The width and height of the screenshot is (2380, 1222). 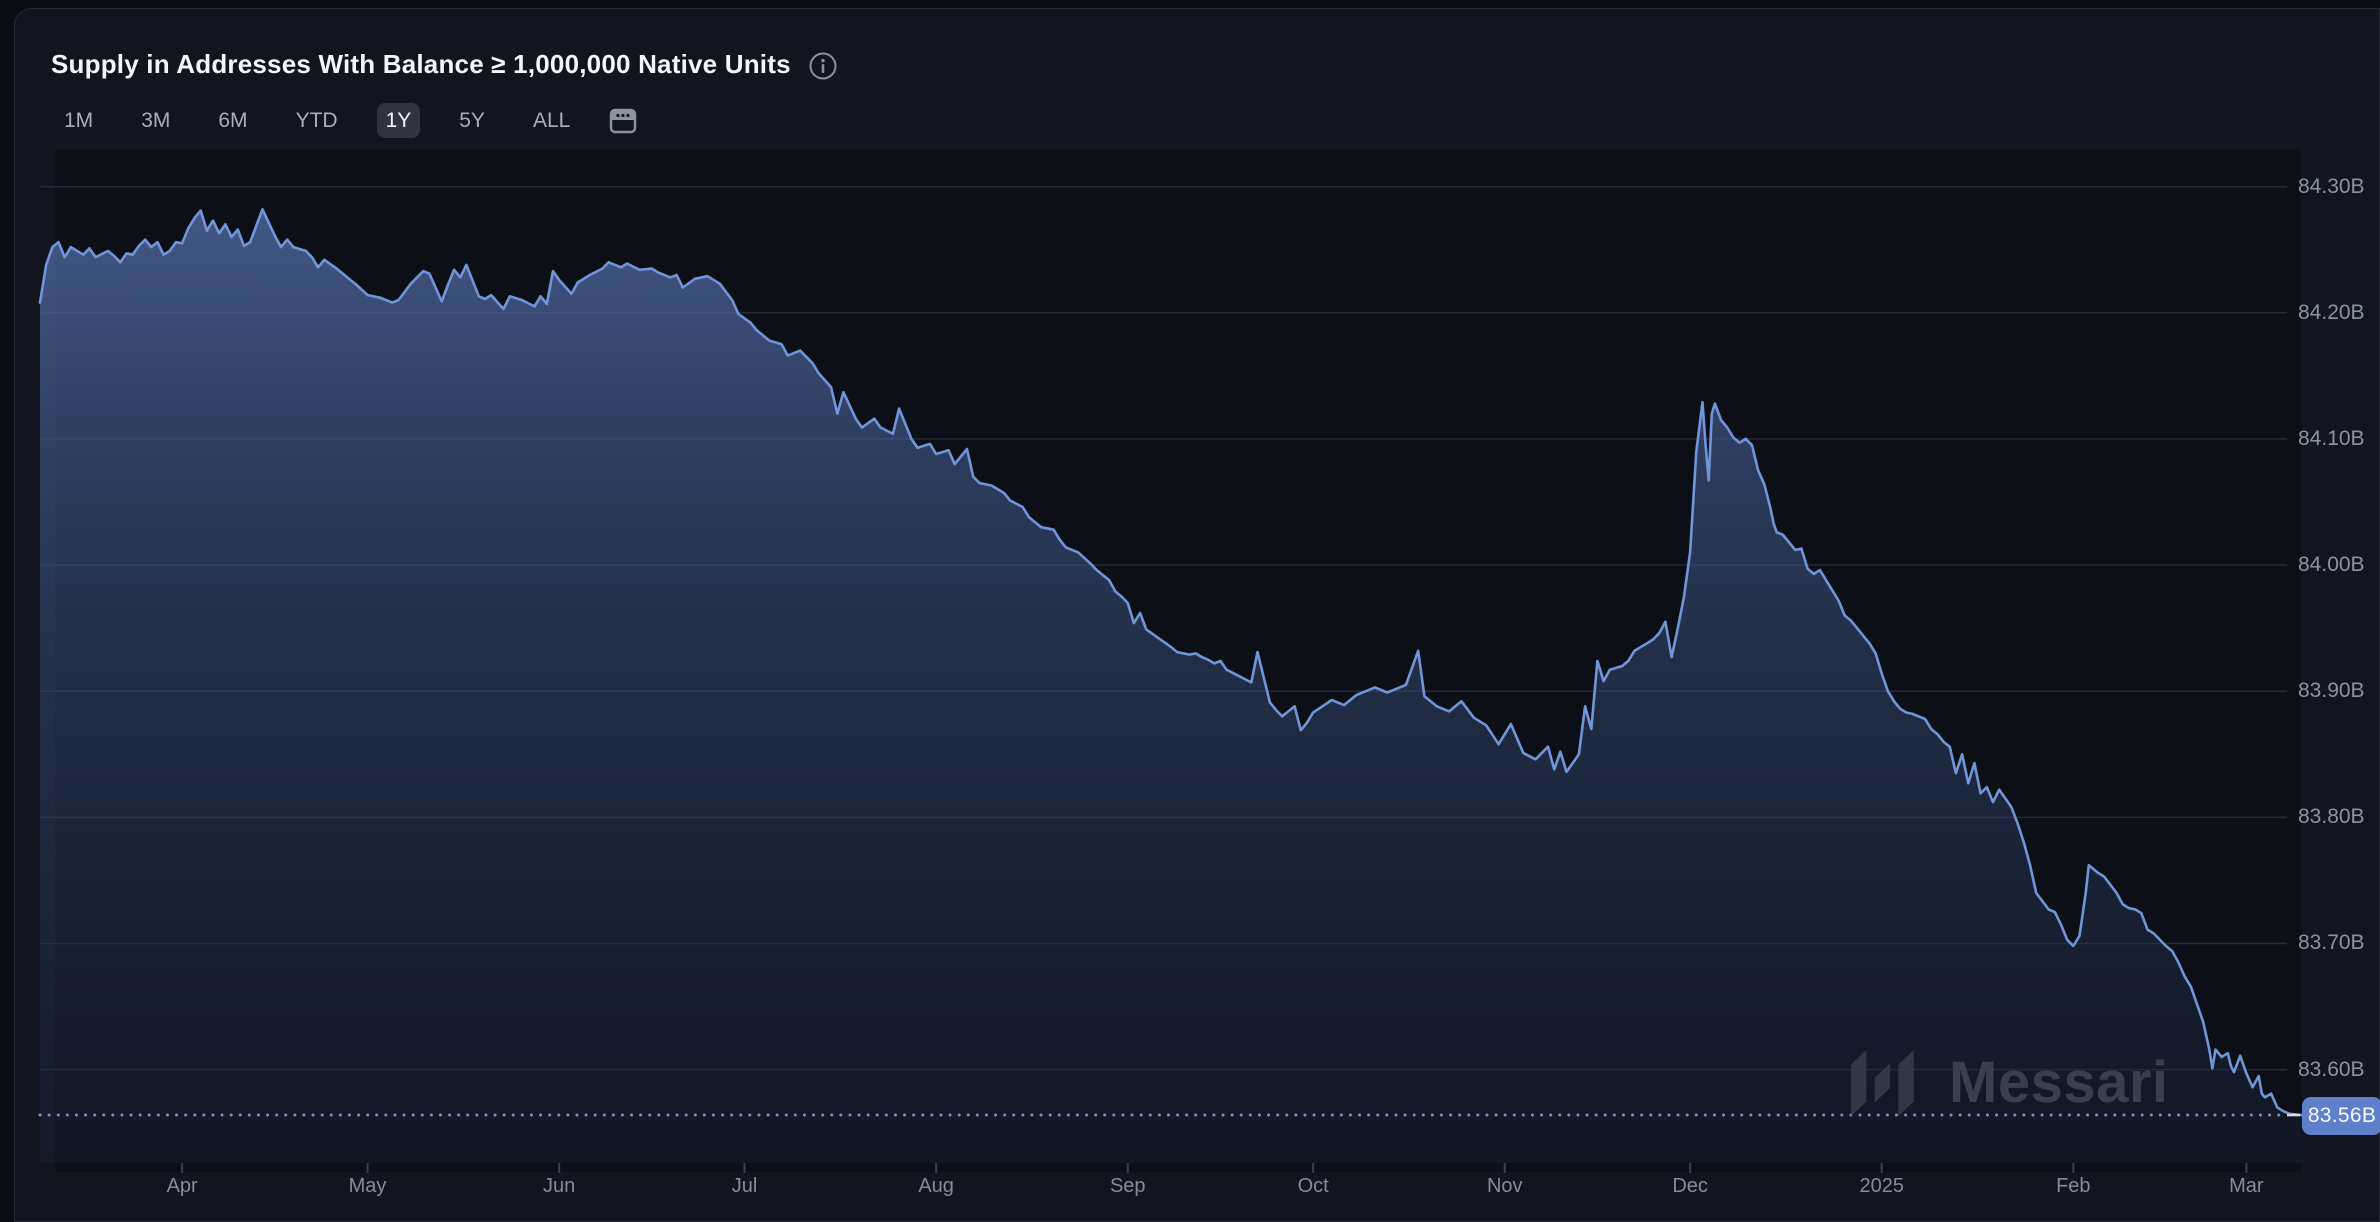 What do you see at coordinates (823, 66) in the screenshot?
I see `info-icon` at bounding box center [823, 66].